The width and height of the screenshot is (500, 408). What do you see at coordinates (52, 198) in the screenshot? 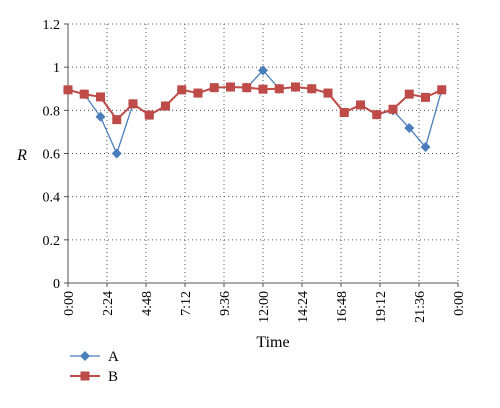
I see `y-tick-label: 0.4` at bounding box center [52, 198].